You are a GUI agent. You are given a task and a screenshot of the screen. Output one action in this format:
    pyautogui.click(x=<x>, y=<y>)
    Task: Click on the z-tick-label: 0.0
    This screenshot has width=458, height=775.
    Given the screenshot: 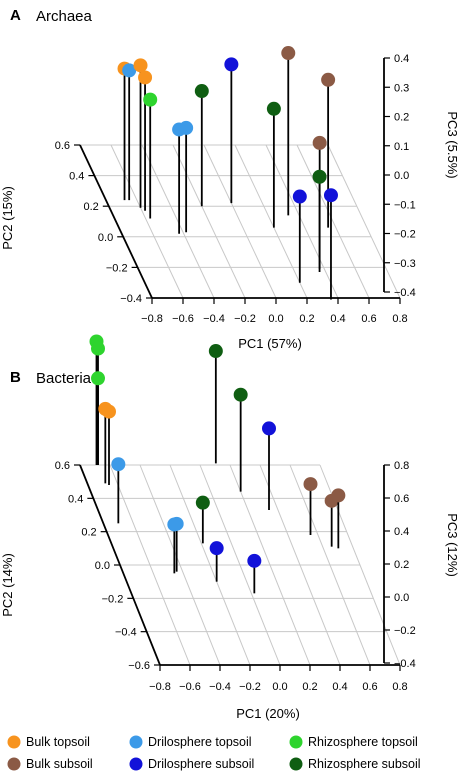 What is the action you would take?
    pyautogui.click(x=401, y=176)
    